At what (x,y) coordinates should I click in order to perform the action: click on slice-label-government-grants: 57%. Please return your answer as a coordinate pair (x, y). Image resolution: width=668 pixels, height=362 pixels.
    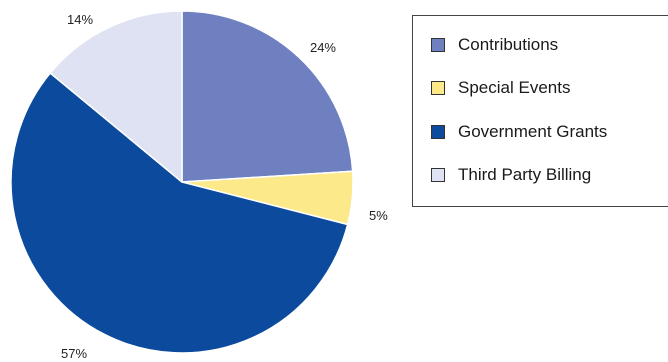
    Looking at the image, I should click on (74, 353).